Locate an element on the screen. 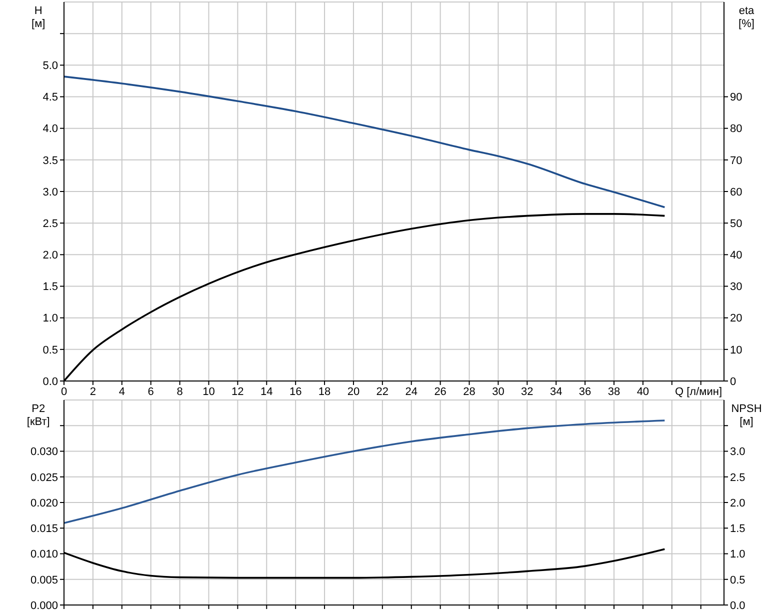 The width and height of the screenshot is (774, 611). y-axis-title: H [м] is located at coordinates (39, 17).